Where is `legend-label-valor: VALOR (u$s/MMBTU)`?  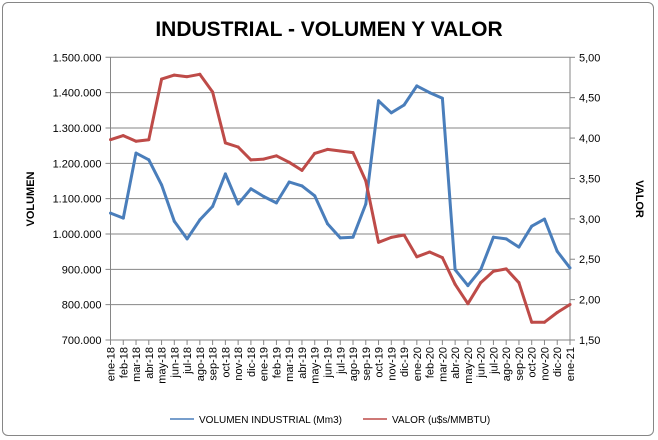
legend-label-valor: VALOR (u$s/MMBTU) is located at coordinates (441, 420).